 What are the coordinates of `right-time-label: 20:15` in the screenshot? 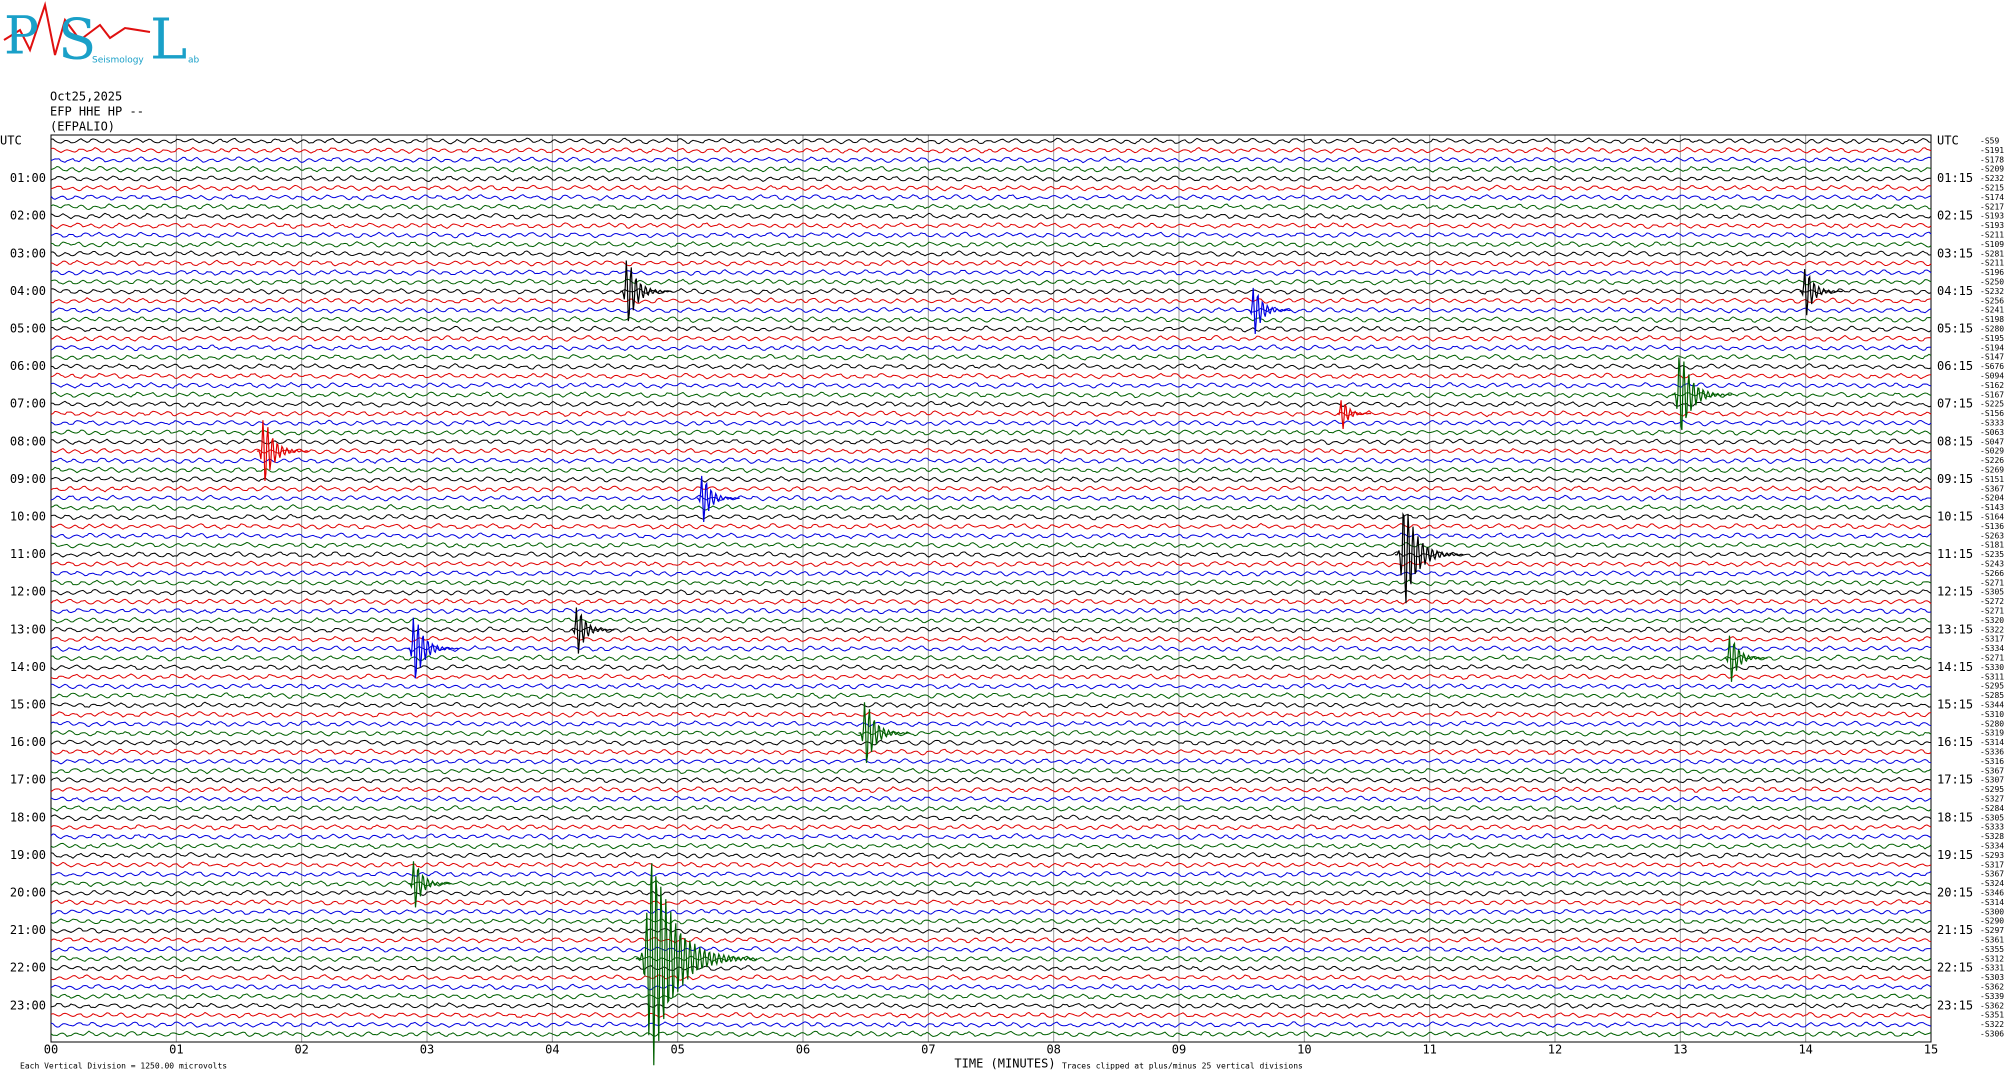 It's located at (1955, 893).